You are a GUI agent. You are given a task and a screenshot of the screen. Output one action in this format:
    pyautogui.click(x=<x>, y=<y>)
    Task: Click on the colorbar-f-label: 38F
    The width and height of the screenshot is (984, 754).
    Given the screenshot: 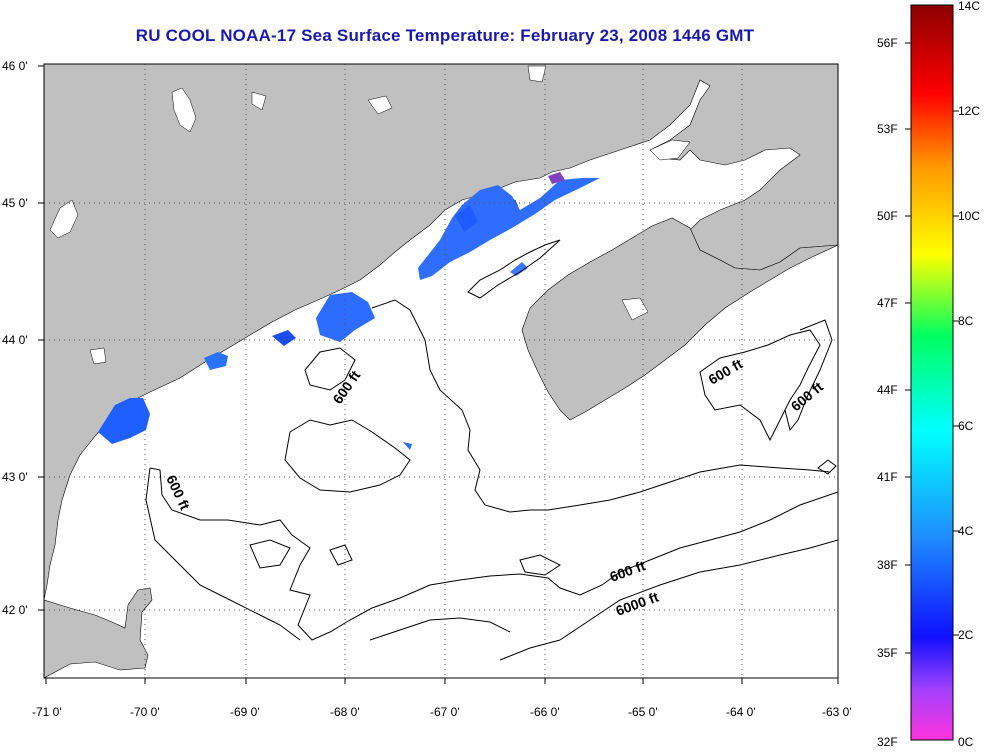 What is the action you would take?
    pyautogui.click(x=887, y=565)
    